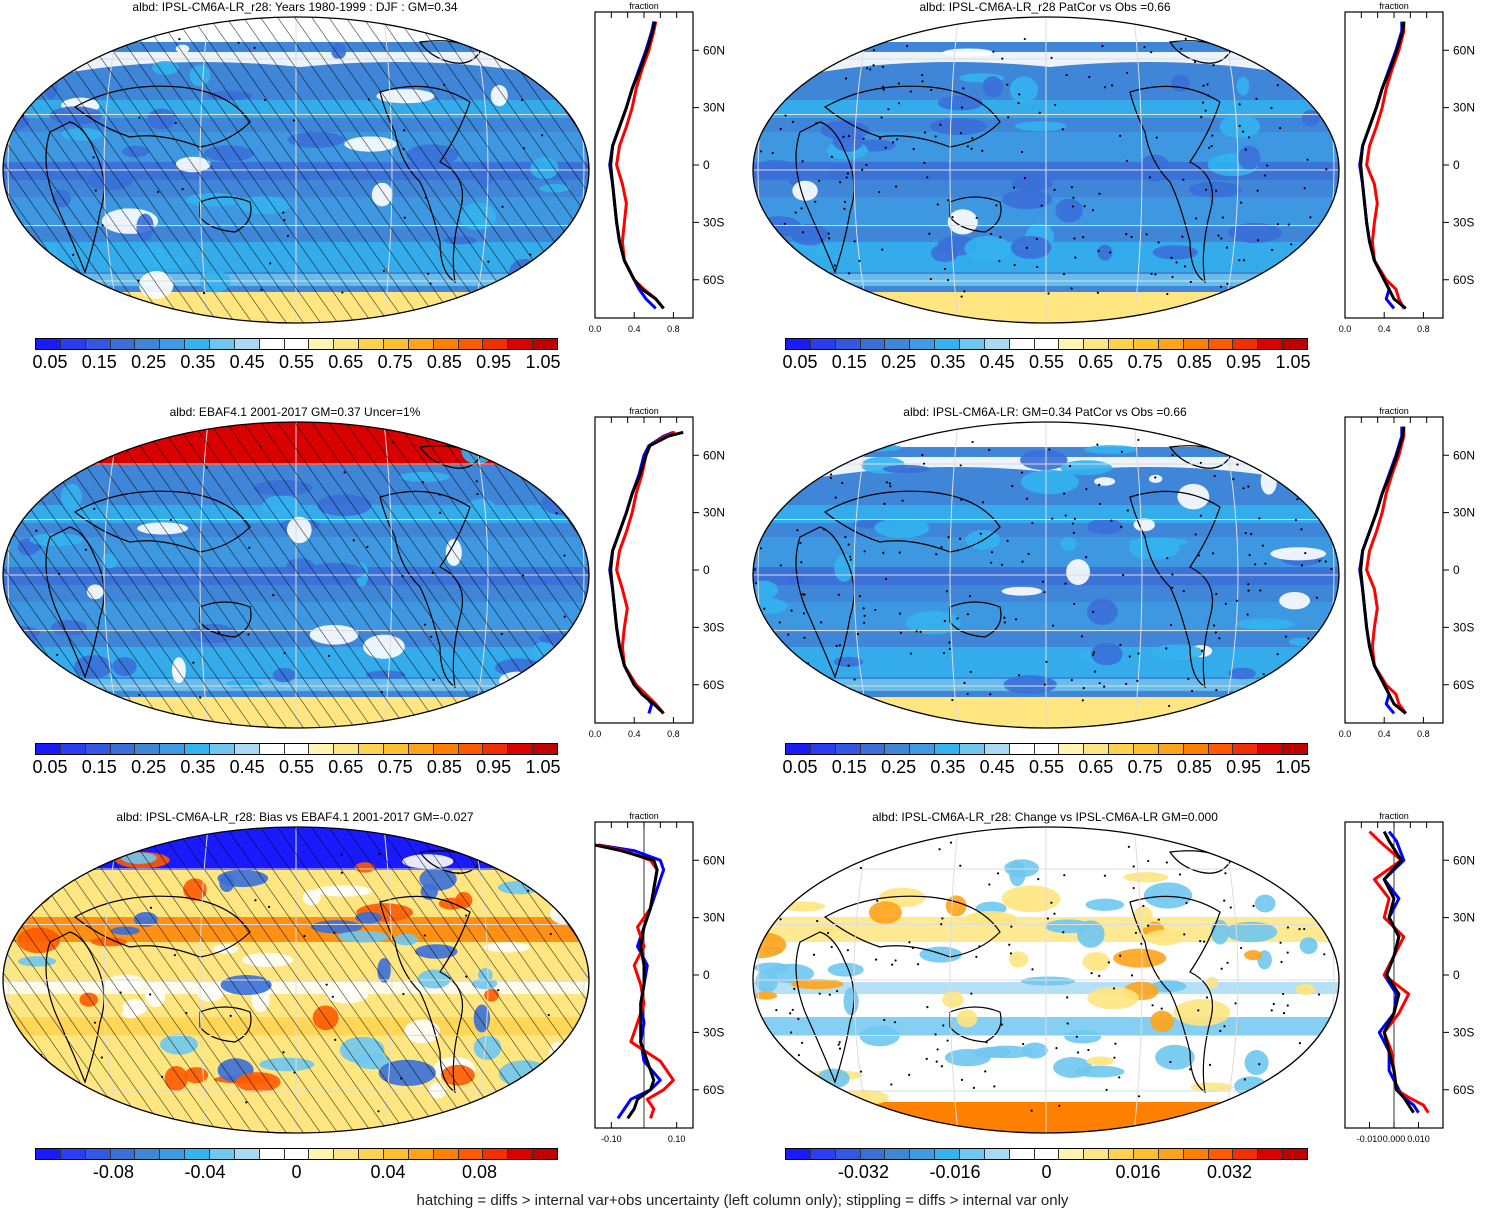 This screenshot has height=1212, width=1485. What do you see at coordinates (205, 1172) in the screenshot?
I see `colorbar-label: -0.04` at bounding box center [205, 1172].